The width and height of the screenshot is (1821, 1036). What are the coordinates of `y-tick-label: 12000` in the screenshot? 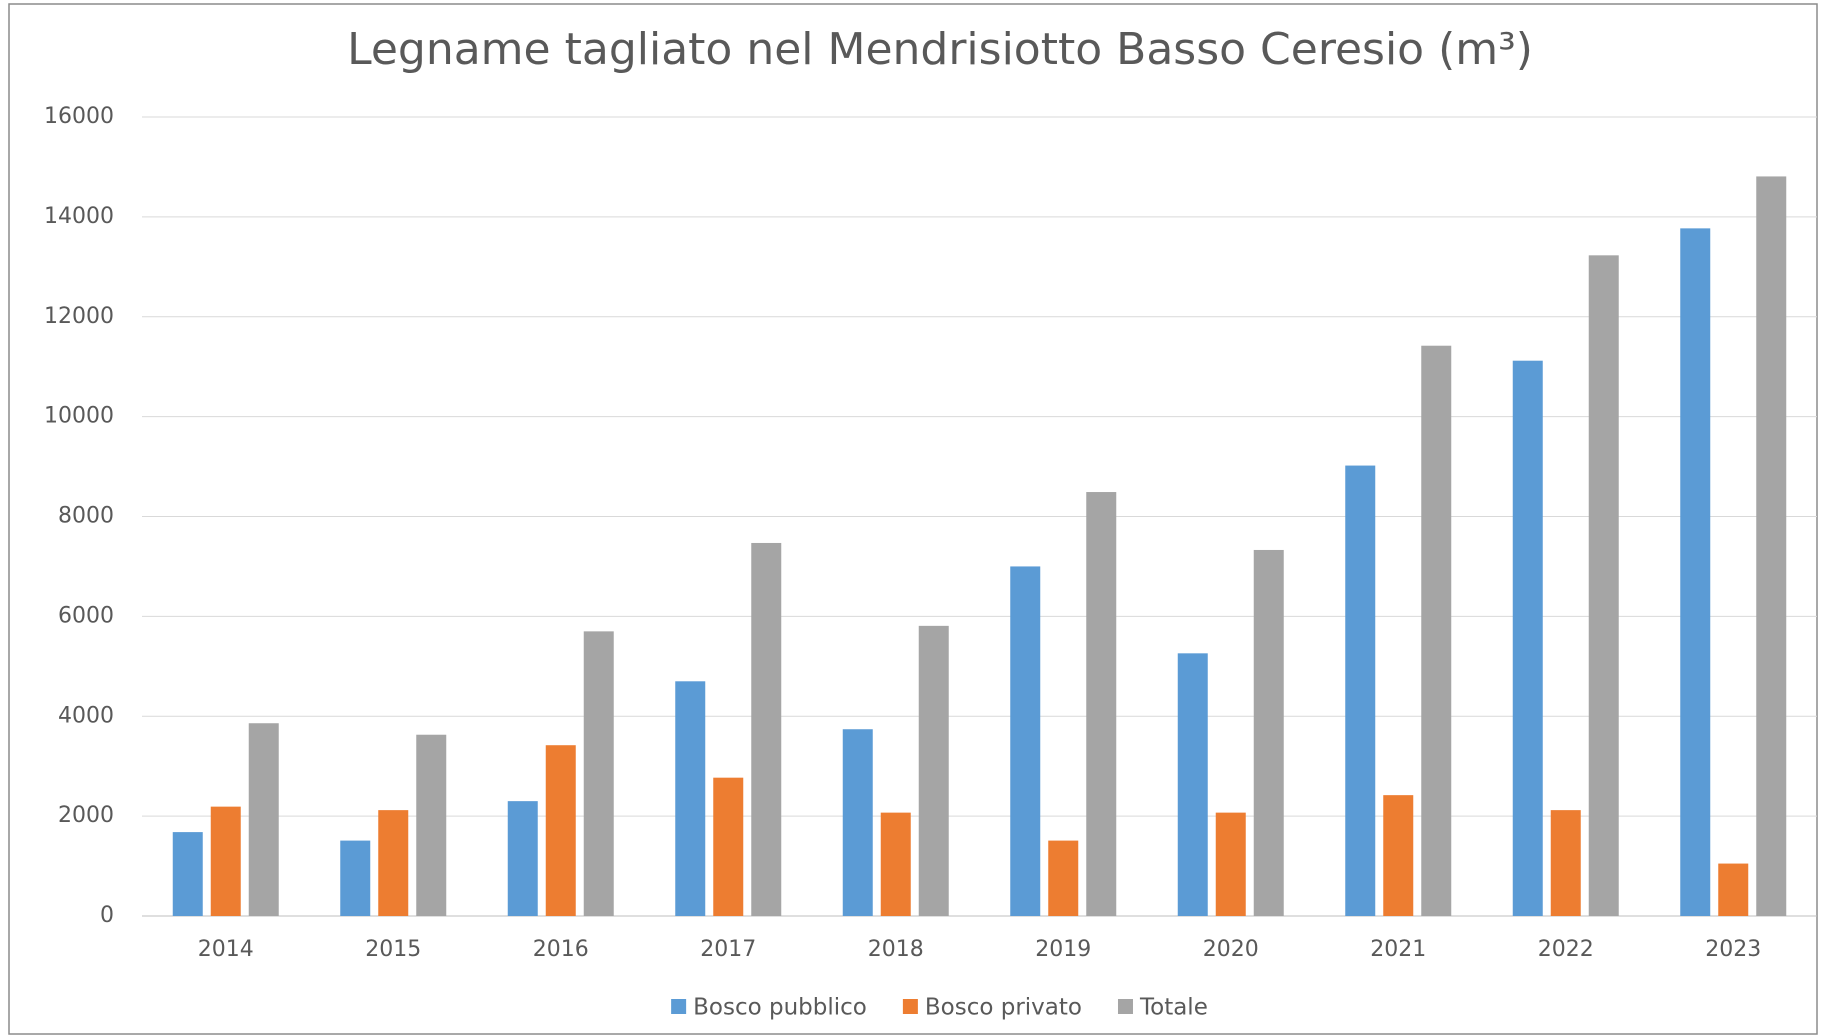 It's located at (79, 316).